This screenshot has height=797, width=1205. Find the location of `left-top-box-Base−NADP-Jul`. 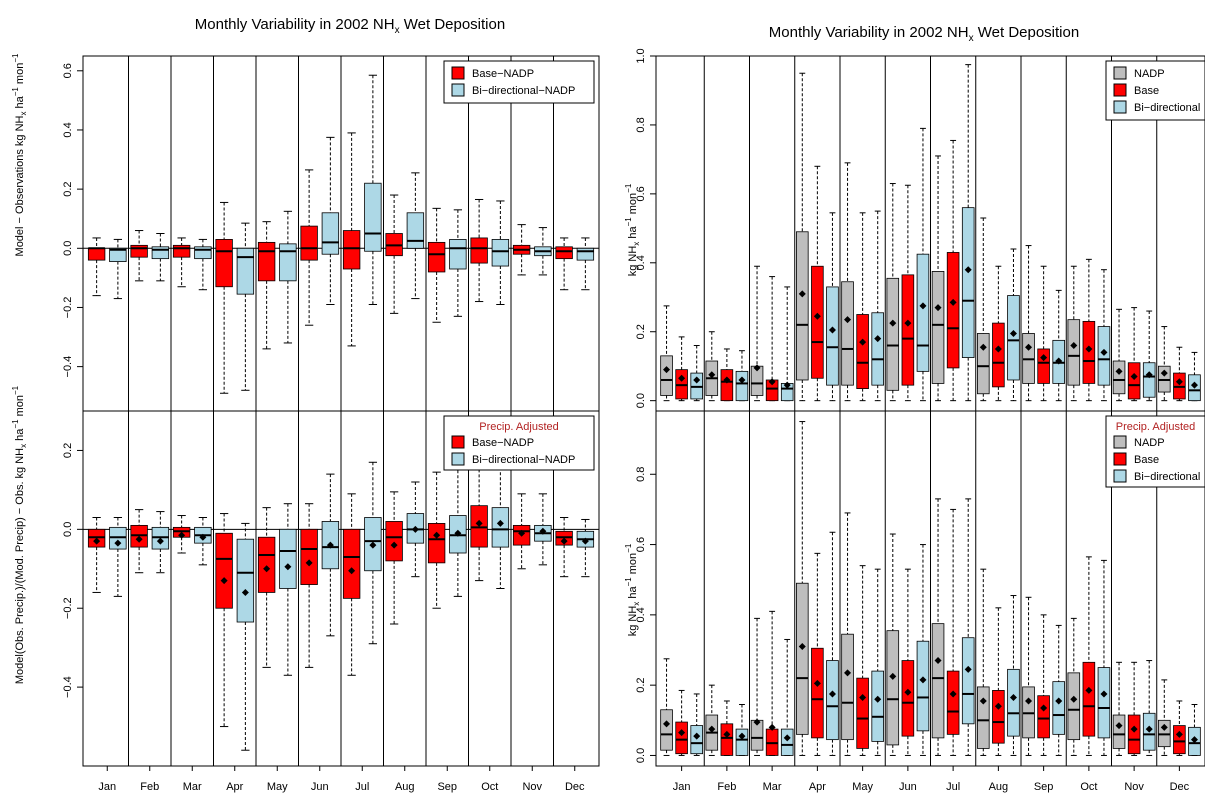

left-top-box-Base−NADP-Jul is located at coordinates (351, 239).